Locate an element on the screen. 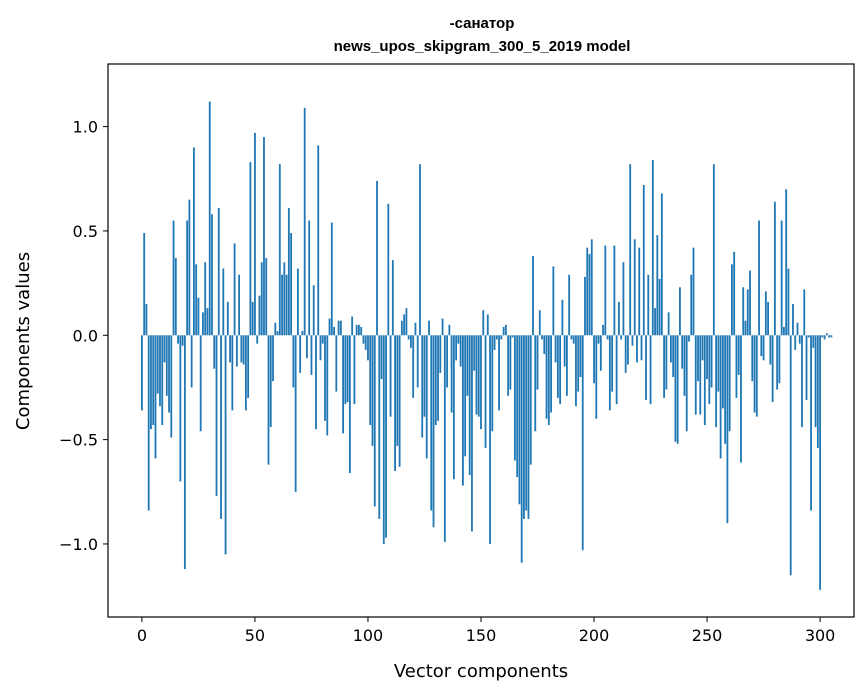 The height and width of the screenshot is (696, 867). x-tick-label: 200 is located at coordinates (594, 635).